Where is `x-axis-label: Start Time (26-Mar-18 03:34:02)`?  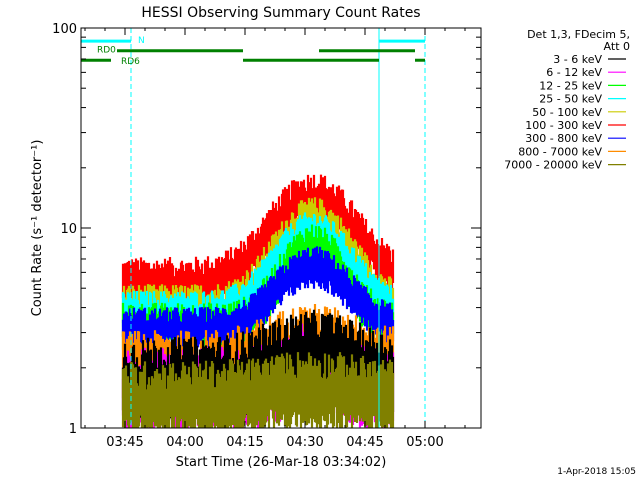 x-axis-label: Start Time (26-Mar-18 03:34:02) is located at coordinates (281, 462).